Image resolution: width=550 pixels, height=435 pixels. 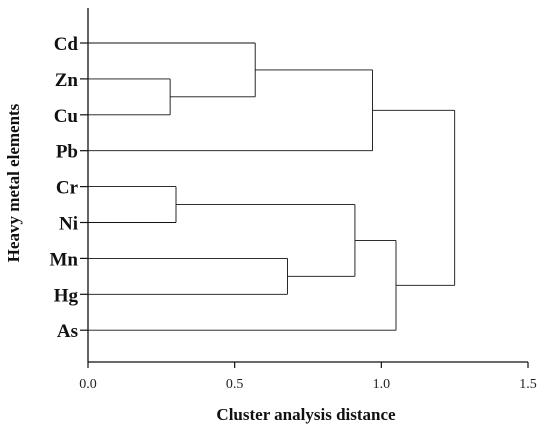 What do you see at coordinates (68, 224) in the screenshot?
I see `leaf-label-ni: Ni` at bounding box center [68, 224].